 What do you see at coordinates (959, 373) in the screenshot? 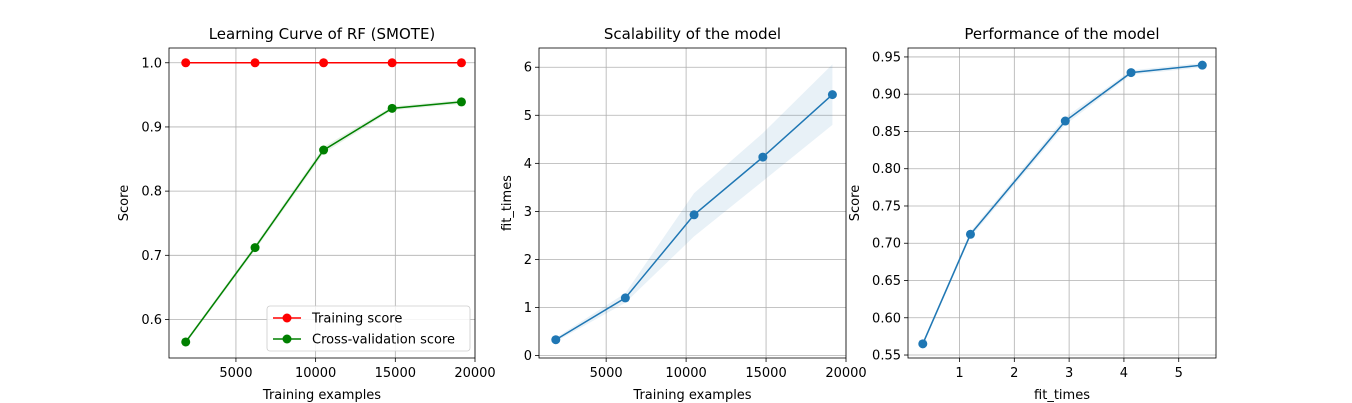
I see `x-tick-label: 1` at bounding box center [959, 373].